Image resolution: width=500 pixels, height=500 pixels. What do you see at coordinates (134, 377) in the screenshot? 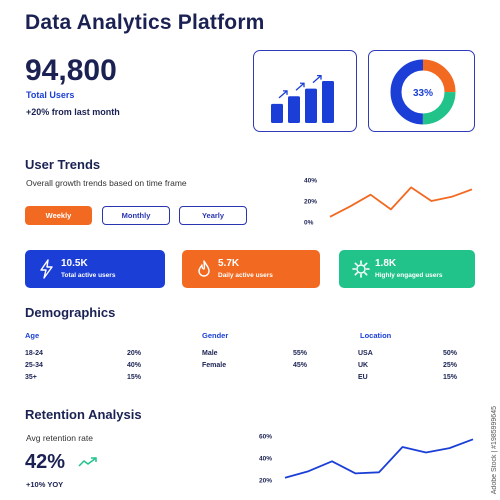
I see `age-row-value: 15%` at bounding box center [134, 377].